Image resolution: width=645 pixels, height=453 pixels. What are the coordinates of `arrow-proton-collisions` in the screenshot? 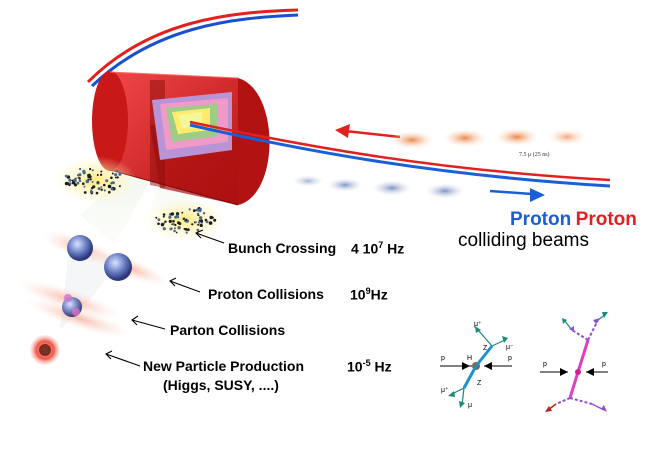 It's located at (185, 285).